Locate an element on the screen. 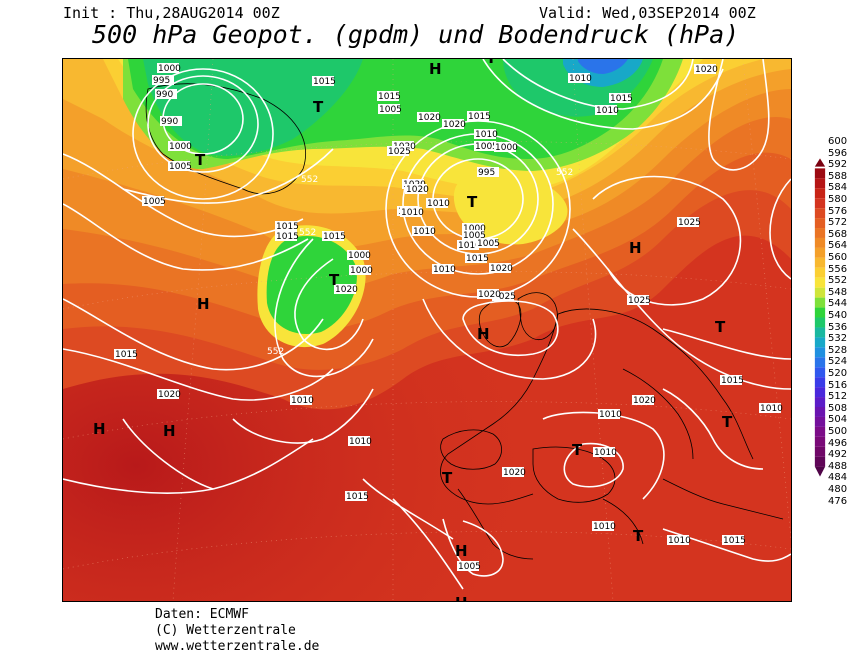 The height and width of the screenshot is (657, 850). legend-label-536: 536 is located at coordinates (838, 327).